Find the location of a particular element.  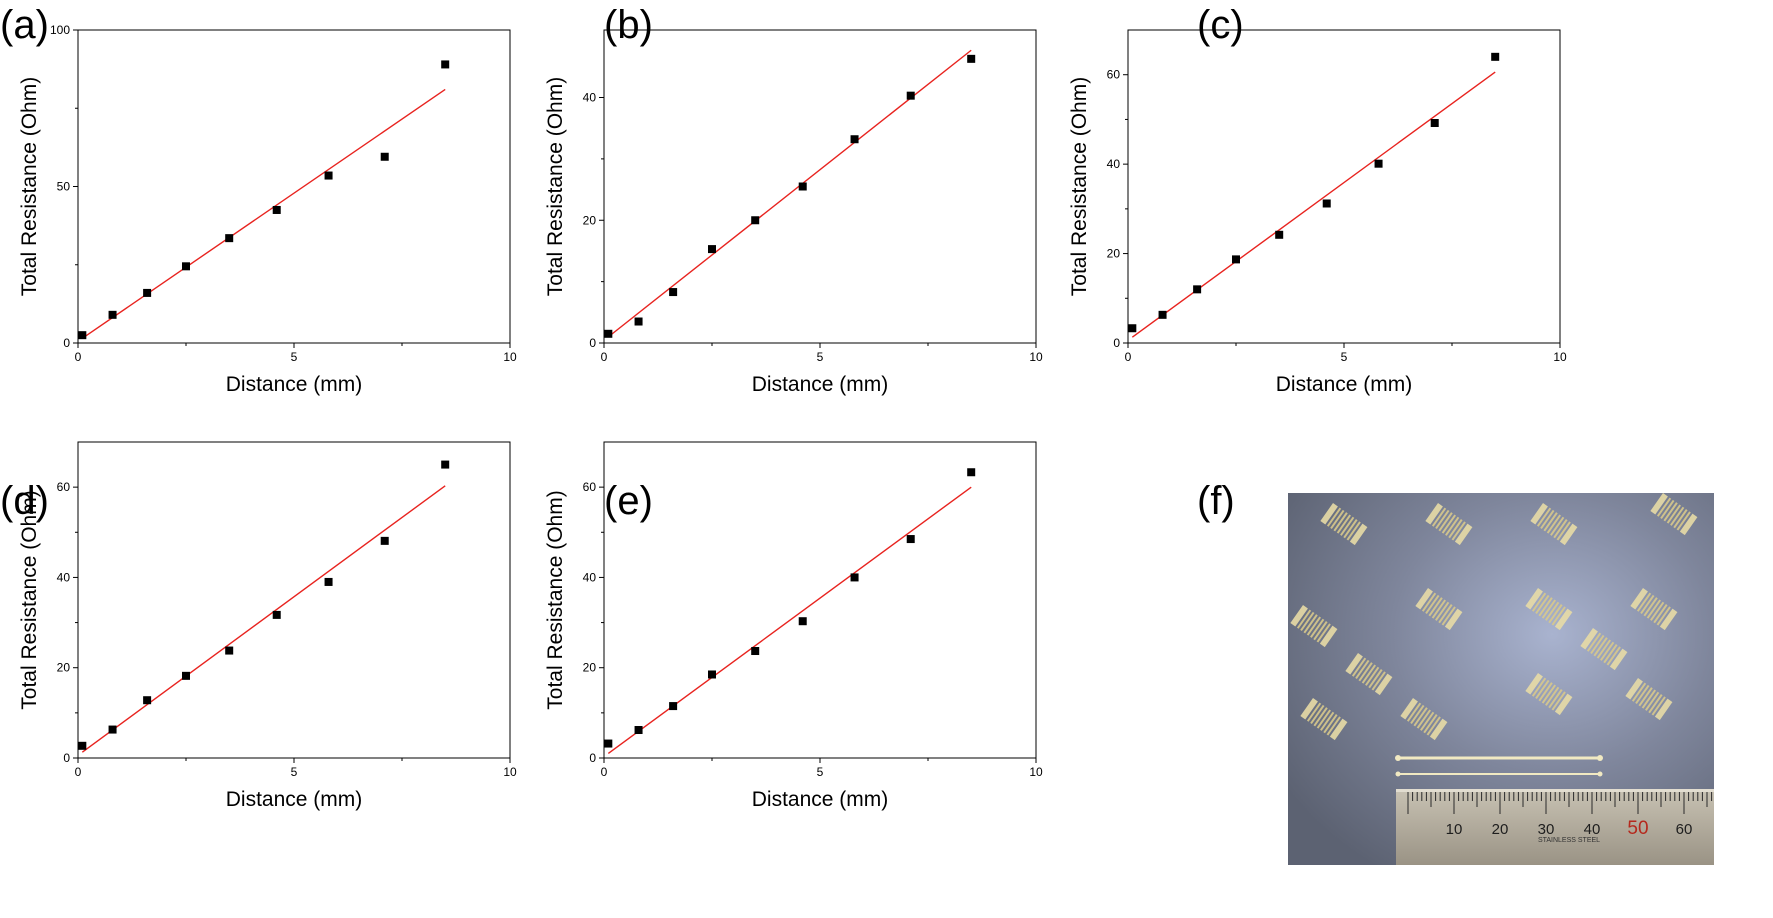

ruler-number: 20 is located at coordinates (1500, 829).